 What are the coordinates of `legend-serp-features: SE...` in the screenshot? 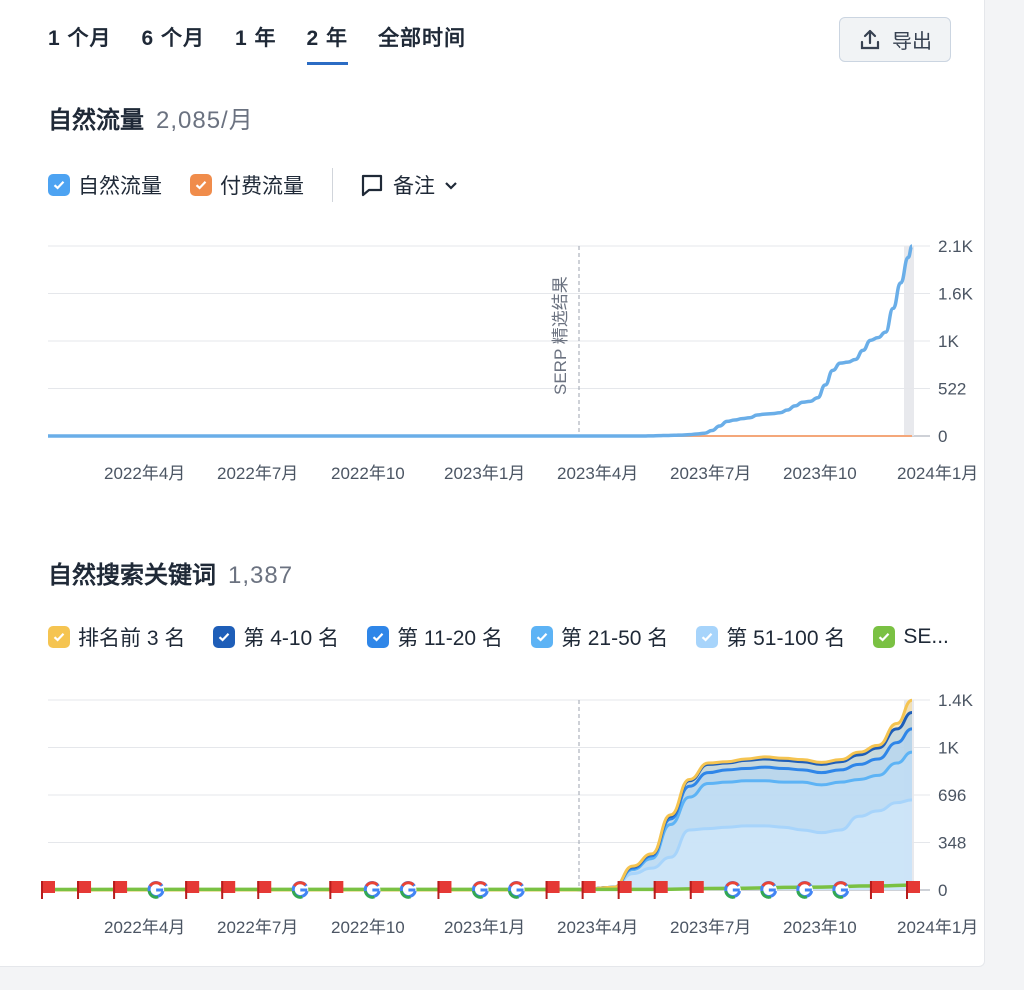 It's located at (911, 637).